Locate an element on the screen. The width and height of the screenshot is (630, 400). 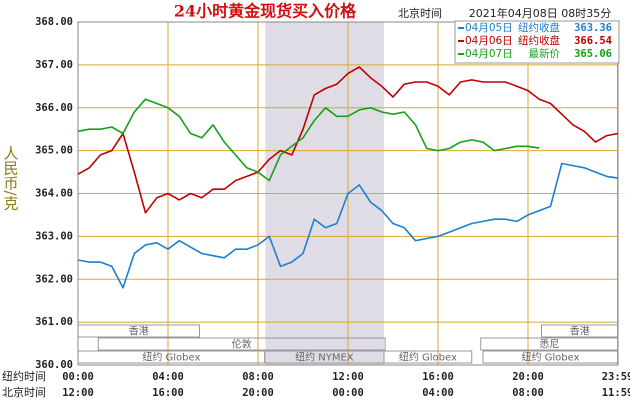
x-tick-label-beijing: 00:00 is located at coordinates (348, 393).